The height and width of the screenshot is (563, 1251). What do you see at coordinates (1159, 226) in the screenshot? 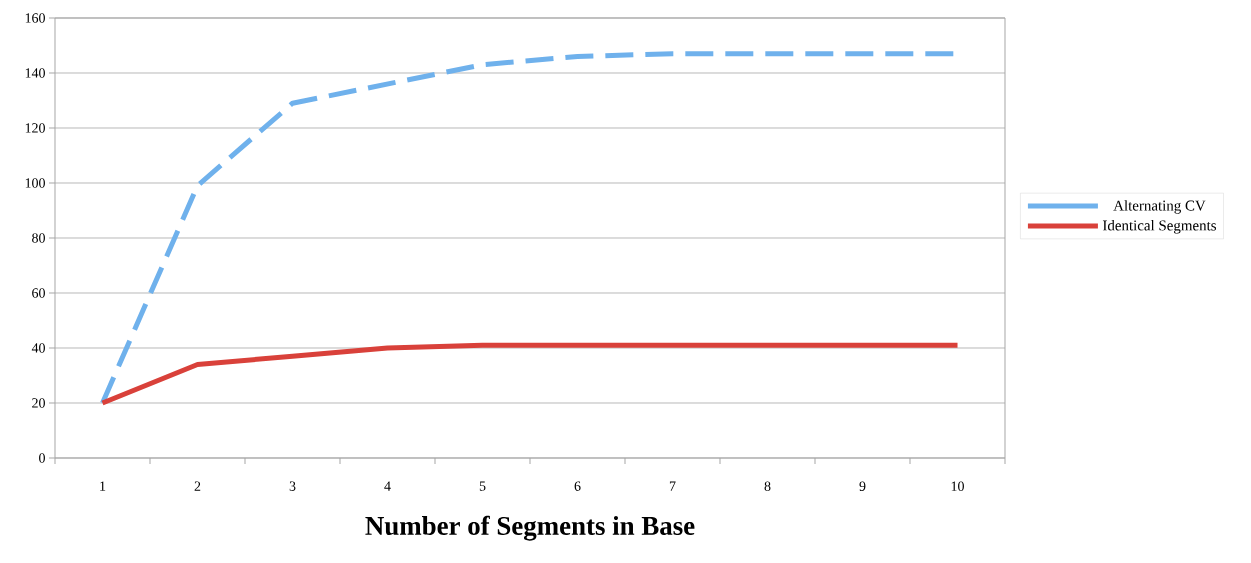
I see `legend-label: Identical Segments` at bounding box center [1159, 226].